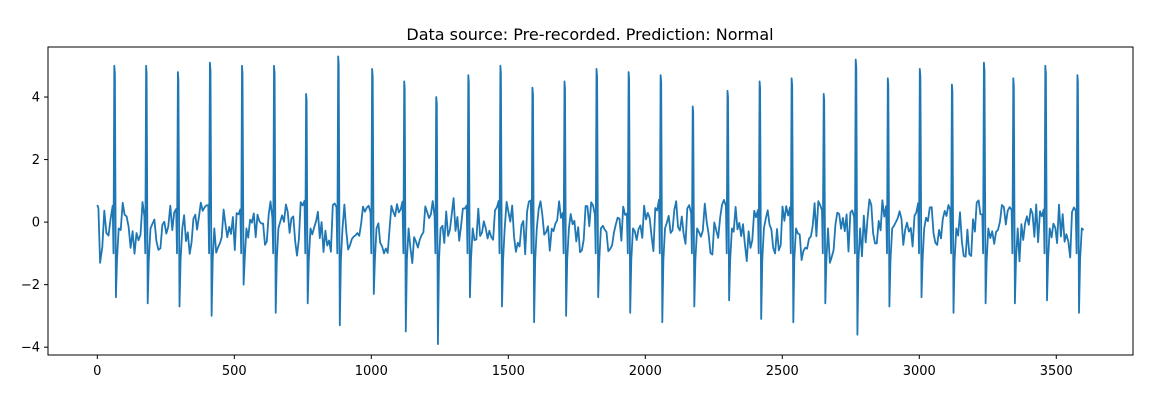 The image size is (1155, 400). What do you see at coordinates (97, 371) in the screenshot?
I see `x-tick-label: 0` at bounding box center [97, 371].